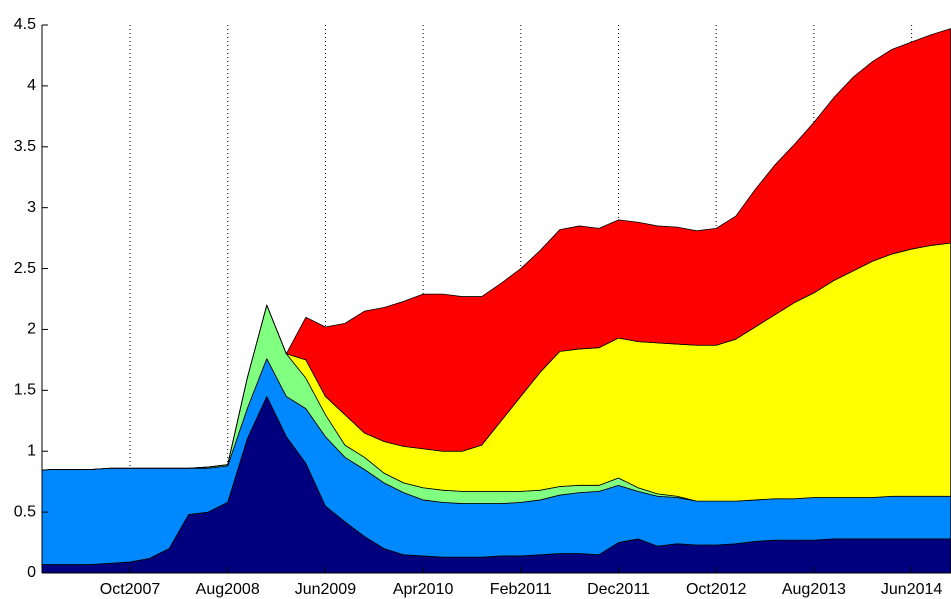 Image resolution: width=951 pixels, height=599 pixels. Describe the element at coordinates (911, 589) in the screenshot. I see `x-tick-label: Jun2014` at that location.